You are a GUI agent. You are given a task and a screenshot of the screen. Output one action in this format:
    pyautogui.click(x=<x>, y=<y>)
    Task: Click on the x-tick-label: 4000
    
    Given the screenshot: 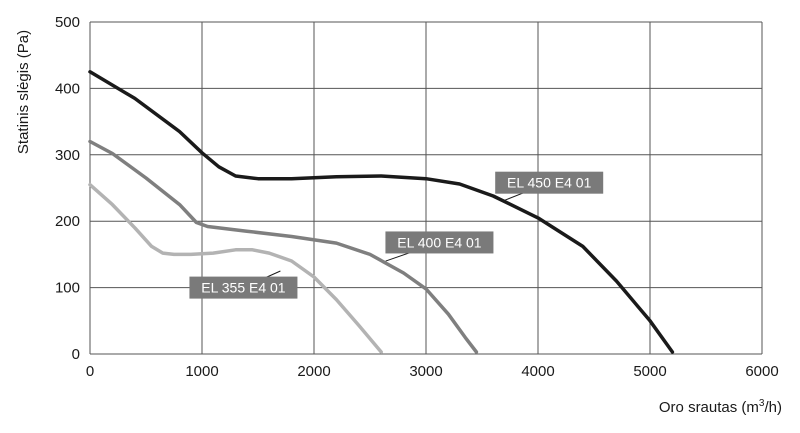 What is the action you would take?
    pyautogui.click(x=537, y=371)
    